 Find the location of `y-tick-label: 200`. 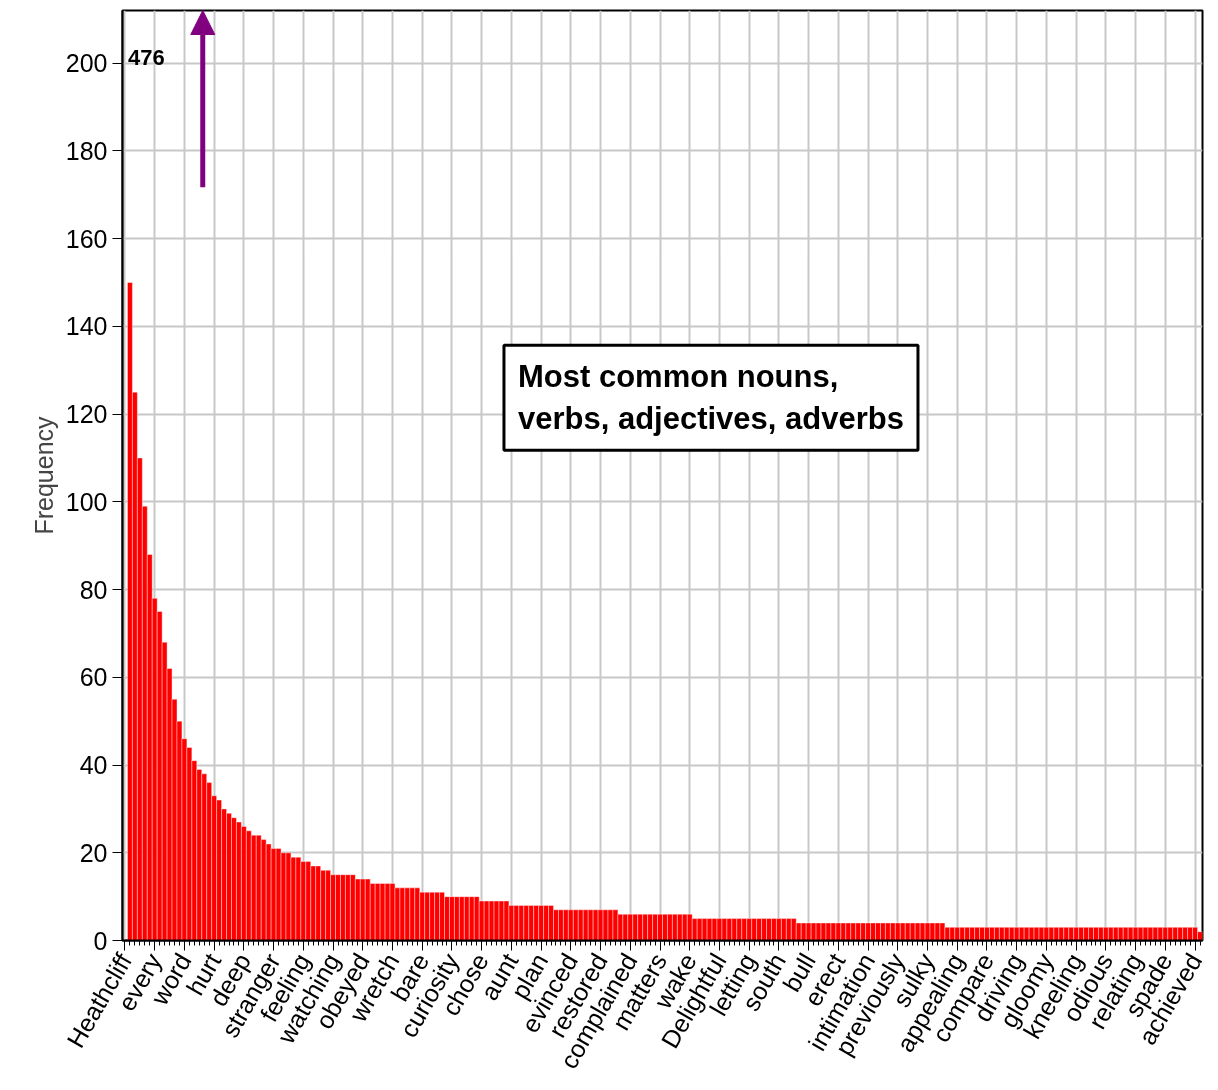

y-tick-label: 200 is located at coordinates (86, 63).